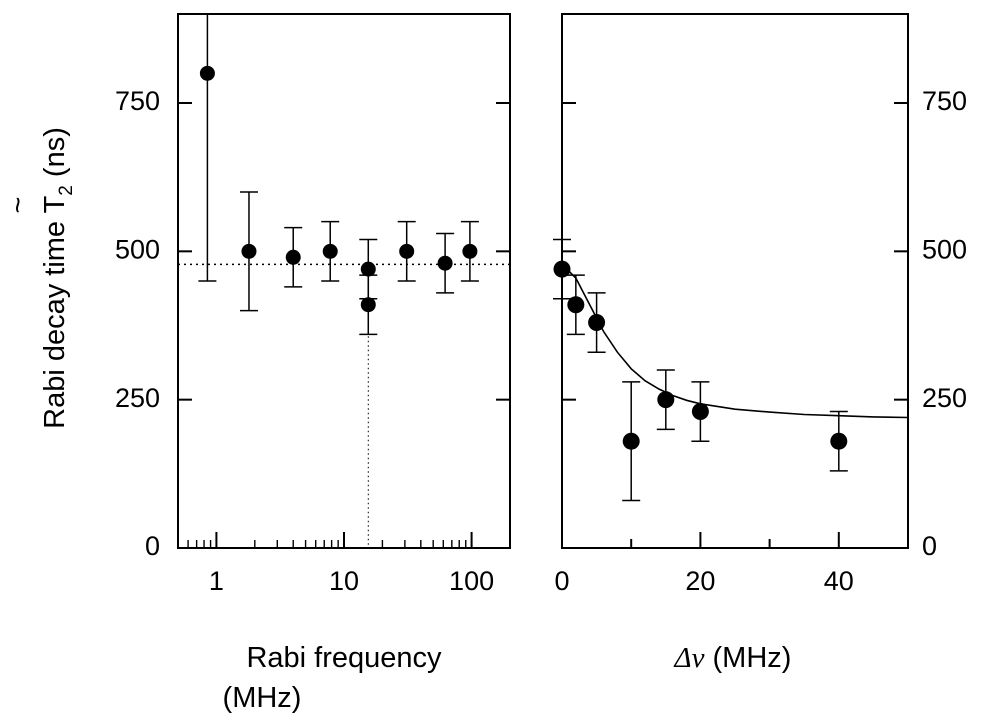 This screenshot has height=720, width=990. I want to click on right-x-tick-label: 40, so click(839, 581).